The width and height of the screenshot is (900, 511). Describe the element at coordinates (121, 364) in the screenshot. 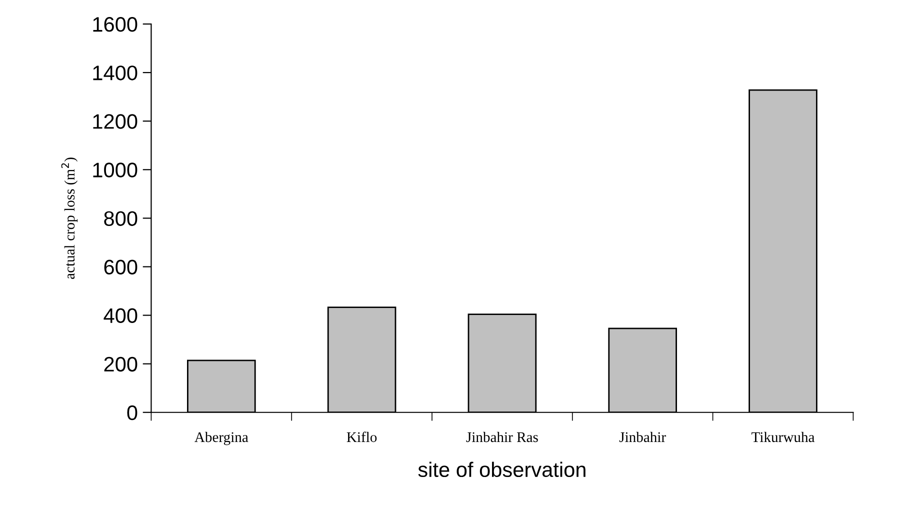

I see `y-tick-label: 200` at that location.